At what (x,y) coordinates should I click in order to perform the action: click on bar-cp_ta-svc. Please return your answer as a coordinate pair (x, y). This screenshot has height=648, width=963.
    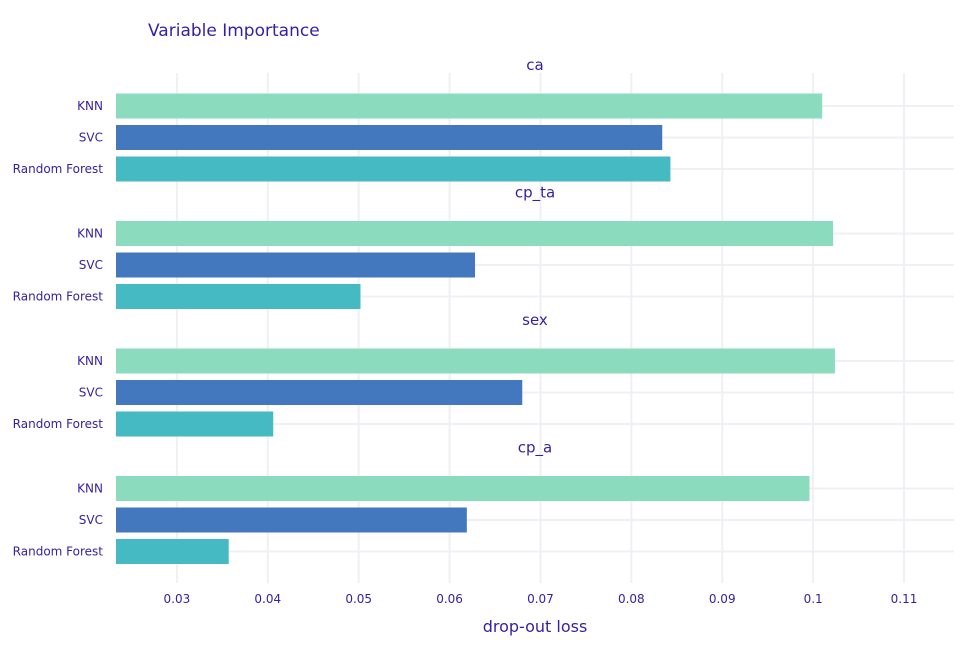
    Looking at the image, I should click on (296, 265).